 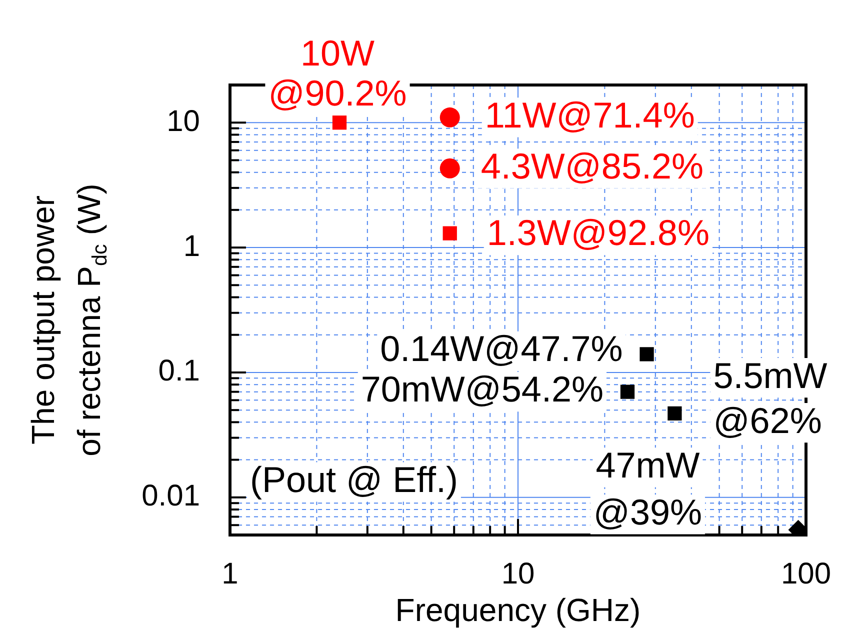 I want to click on x-tick-label: 100, so click(x=806, y=573).